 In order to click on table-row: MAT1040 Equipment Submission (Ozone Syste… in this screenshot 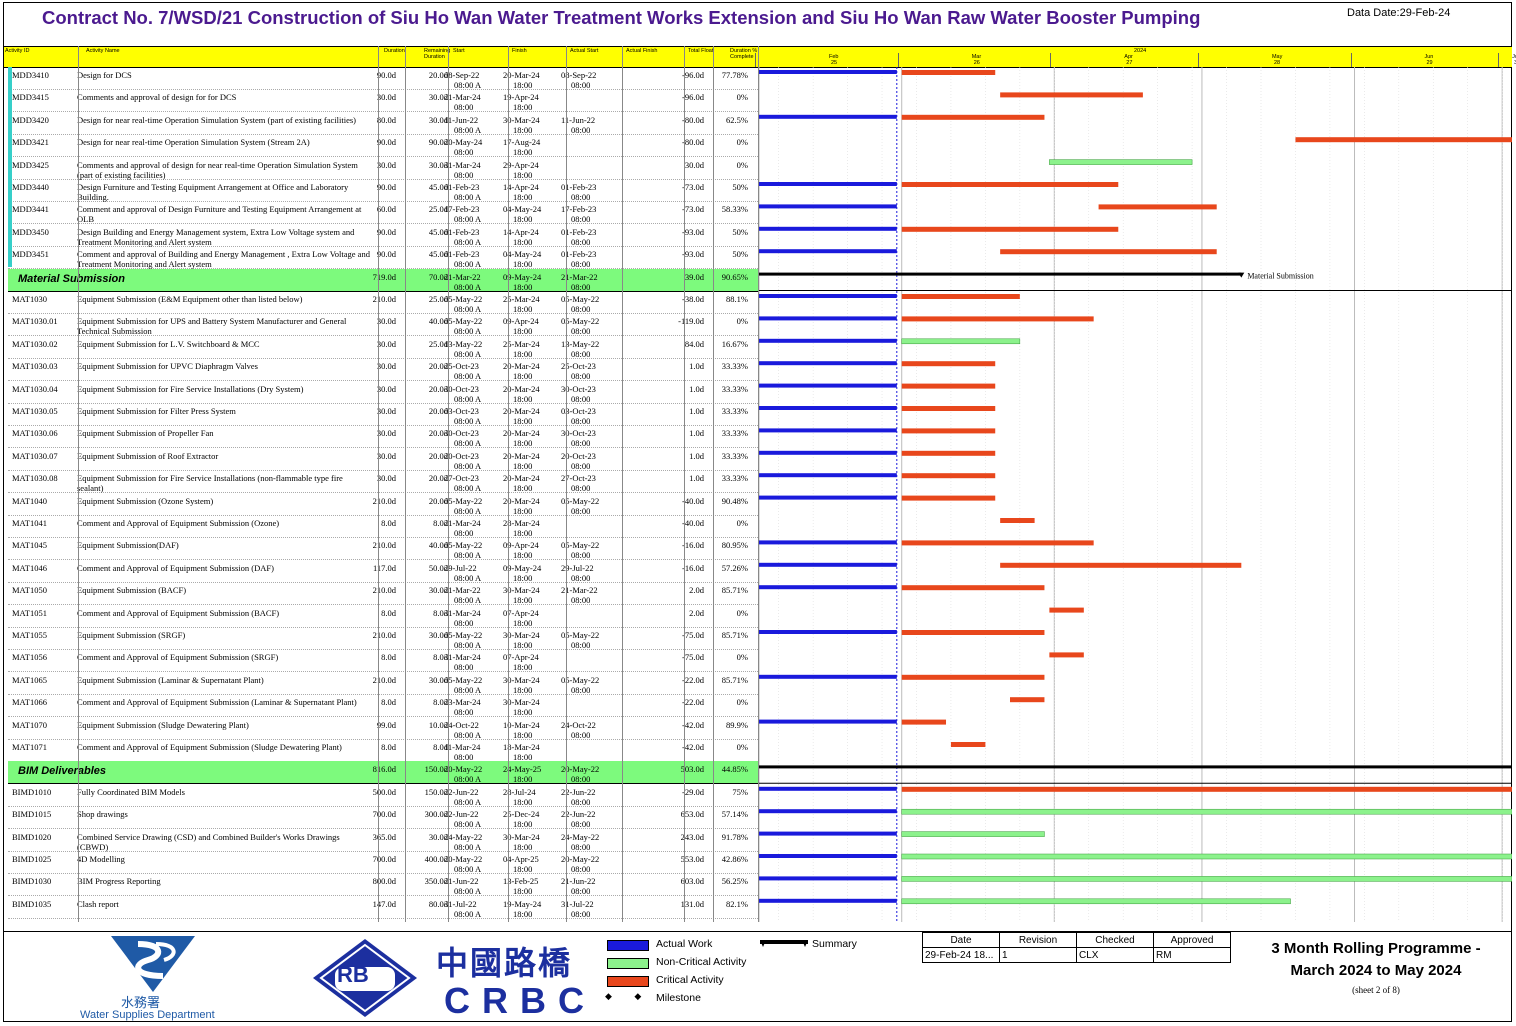, I will do `click(383, 504)`.